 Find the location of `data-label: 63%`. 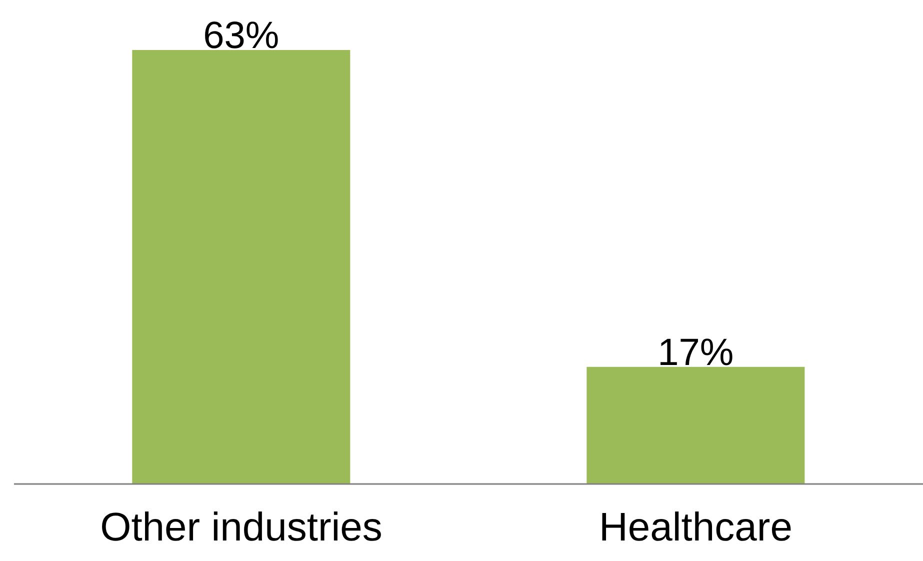

data-label: 63% is located at coordinates (241, 36).